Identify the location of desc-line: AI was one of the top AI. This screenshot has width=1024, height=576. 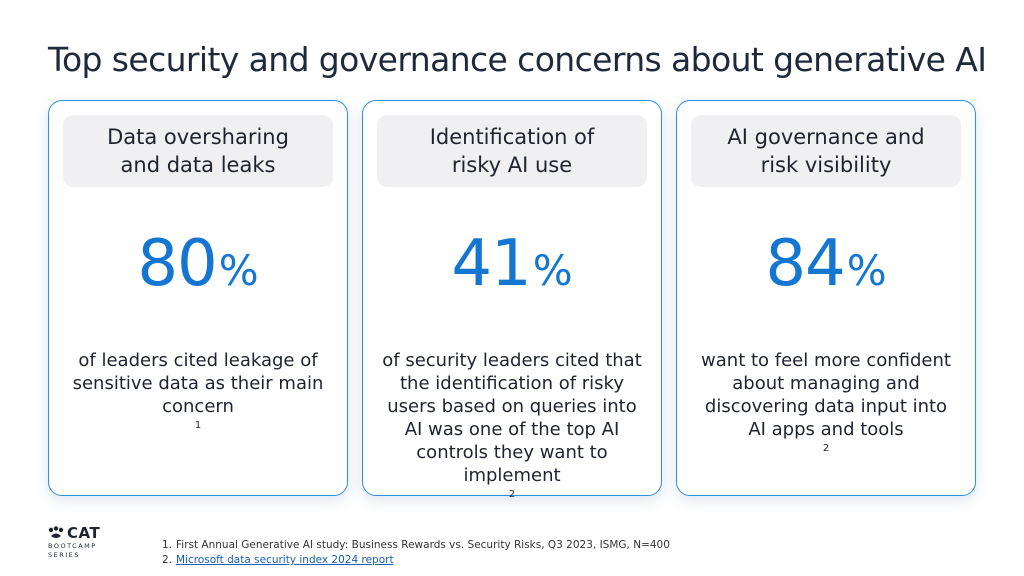
(512, 429).